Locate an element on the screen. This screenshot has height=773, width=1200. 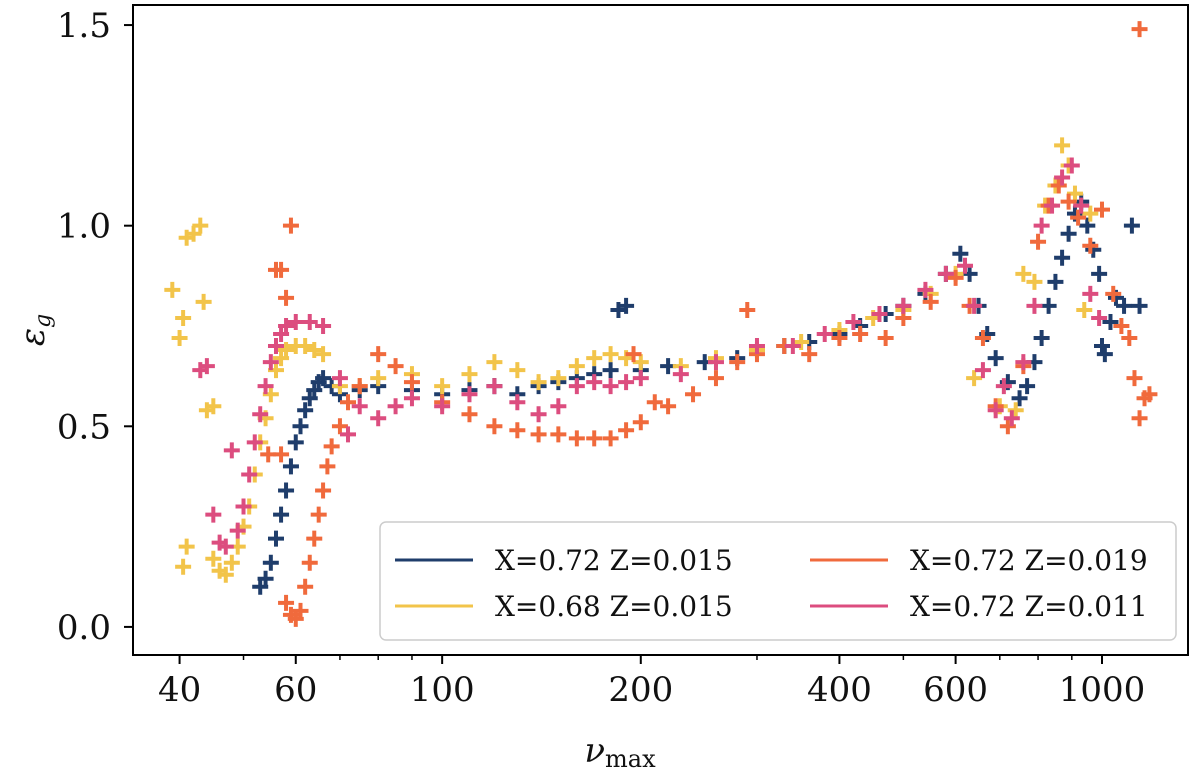
y-axis-label: εg is located at coordinates (34, 330).